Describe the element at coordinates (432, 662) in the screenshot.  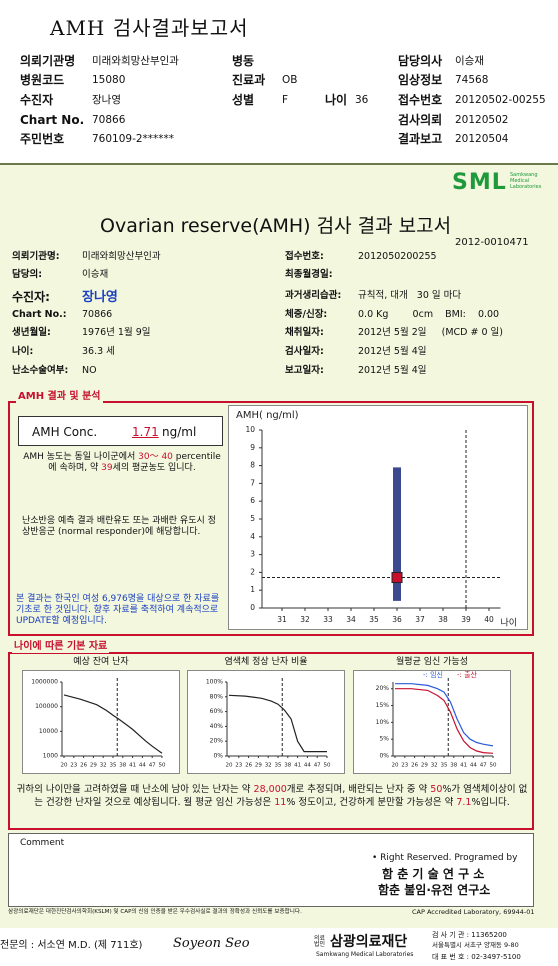
I see `chart-title: 월평균 임신 가능성` at that location.